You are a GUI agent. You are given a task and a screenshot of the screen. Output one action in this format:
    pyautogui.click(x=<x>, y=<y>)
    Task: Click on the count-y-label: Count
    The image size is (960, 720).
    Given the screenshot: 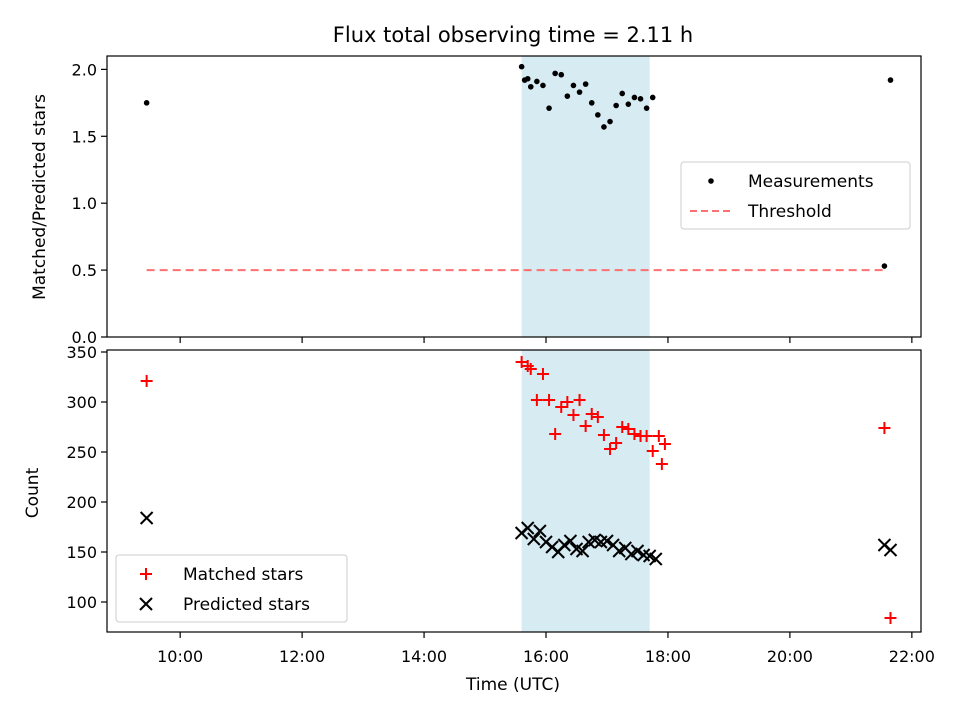 What is the action you would take?
    pyautogui.click(x=33, y=492)
    